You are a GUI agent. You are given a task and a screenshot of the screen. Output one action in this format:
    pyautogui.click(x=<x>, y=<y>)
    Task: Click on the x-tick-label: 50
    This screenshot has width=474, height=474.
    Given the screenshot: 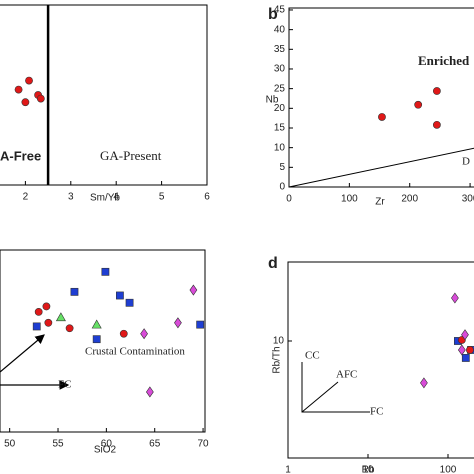 What is the action you would take?
    pyautogui.click(x=10, y=444)
    